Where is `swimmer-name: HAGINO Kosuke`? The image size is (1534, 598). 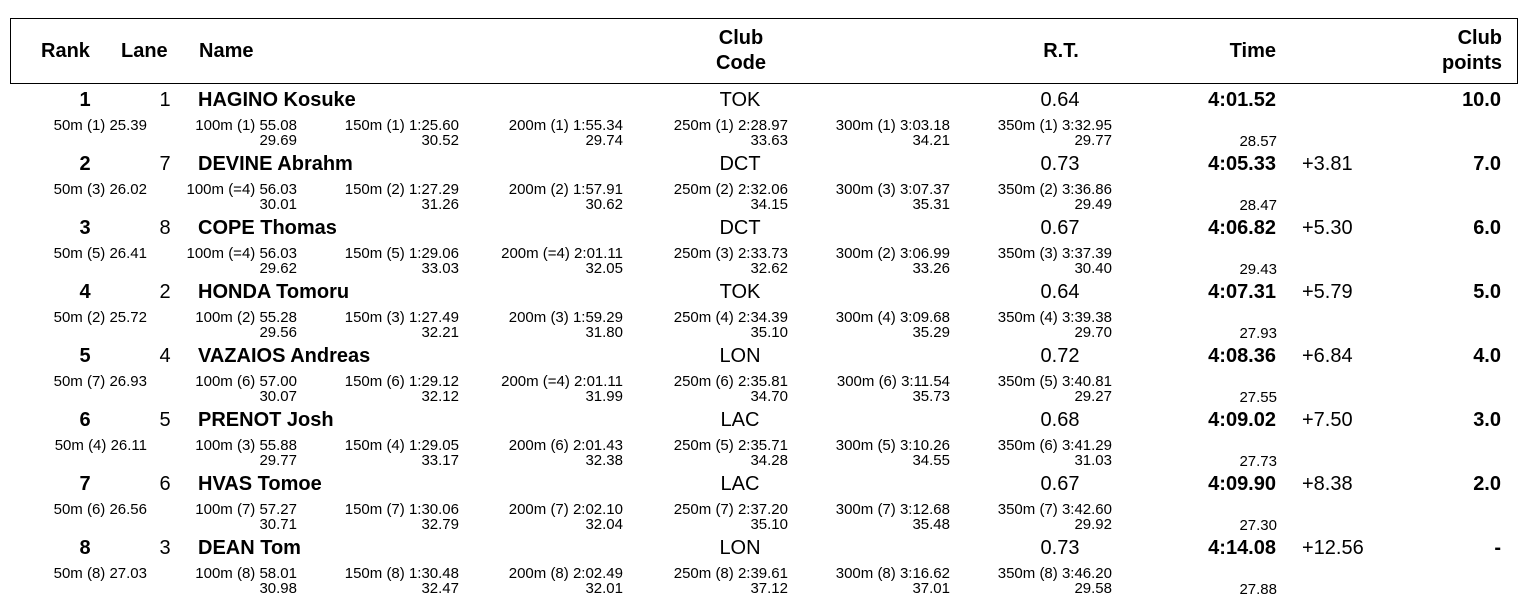
swimmer-name: HAGINO Kosuke is located at coordinates (277, 100).